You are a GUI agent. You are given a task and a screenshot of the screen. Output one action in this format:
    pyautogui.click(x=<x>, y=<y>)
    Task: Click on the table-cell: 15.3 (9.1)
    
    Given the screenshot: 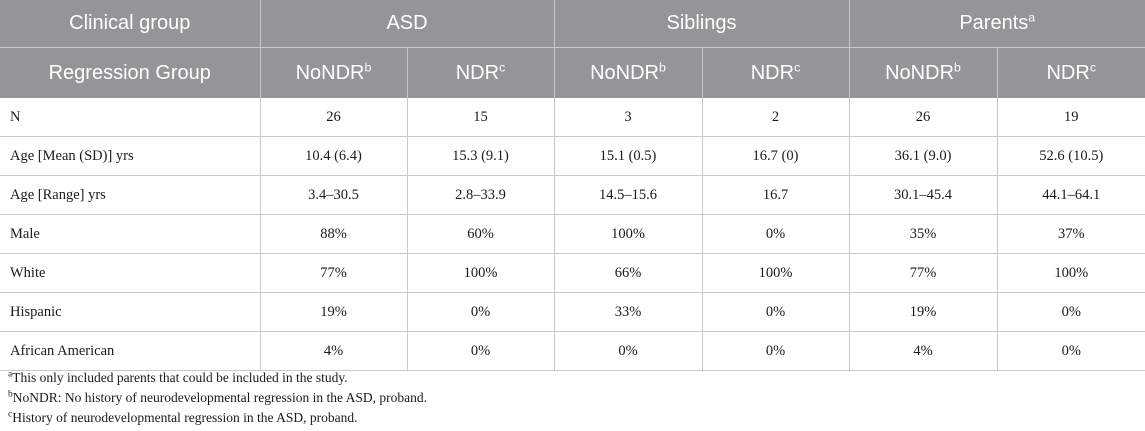 What is the action you would take?
    pyautogui.click(x=480, y=156)
    